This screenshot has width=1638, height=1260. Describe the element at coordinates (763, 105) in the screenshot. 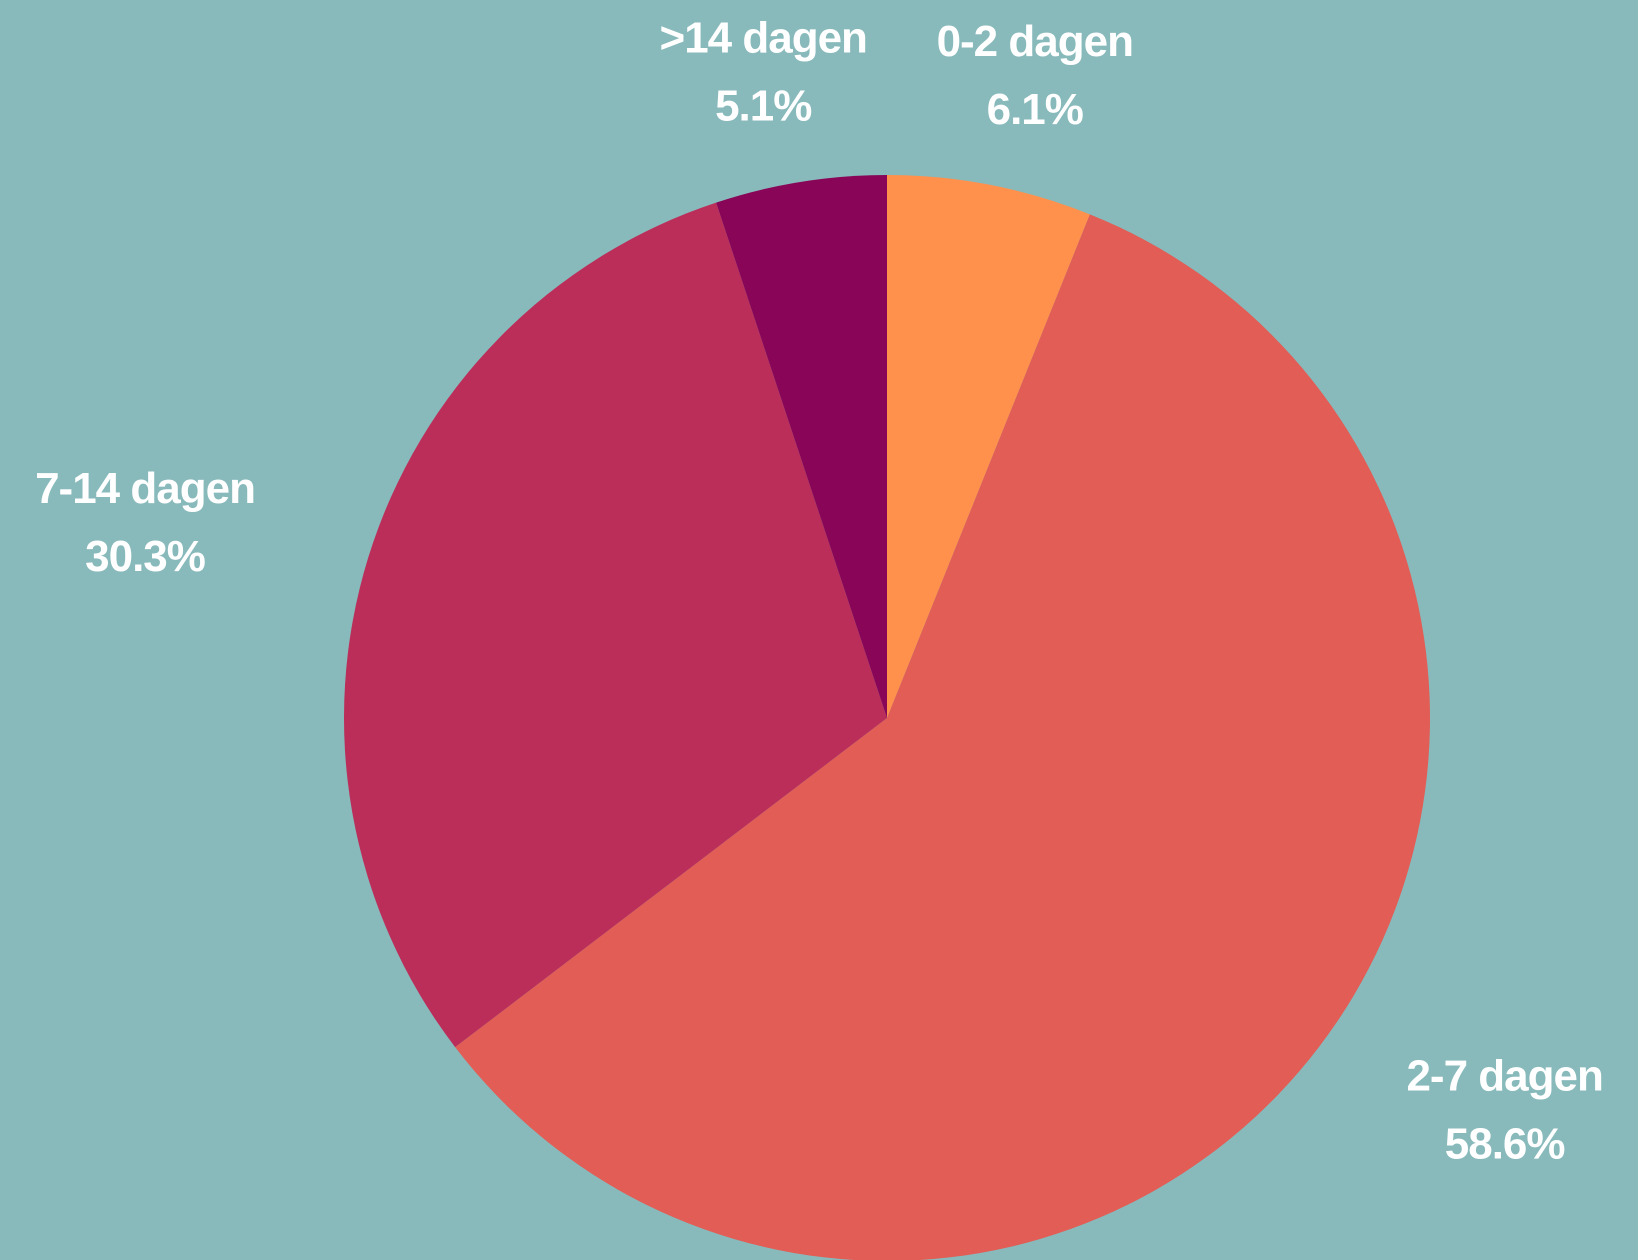

I see `slice-value-label: 5.1%` at that location.